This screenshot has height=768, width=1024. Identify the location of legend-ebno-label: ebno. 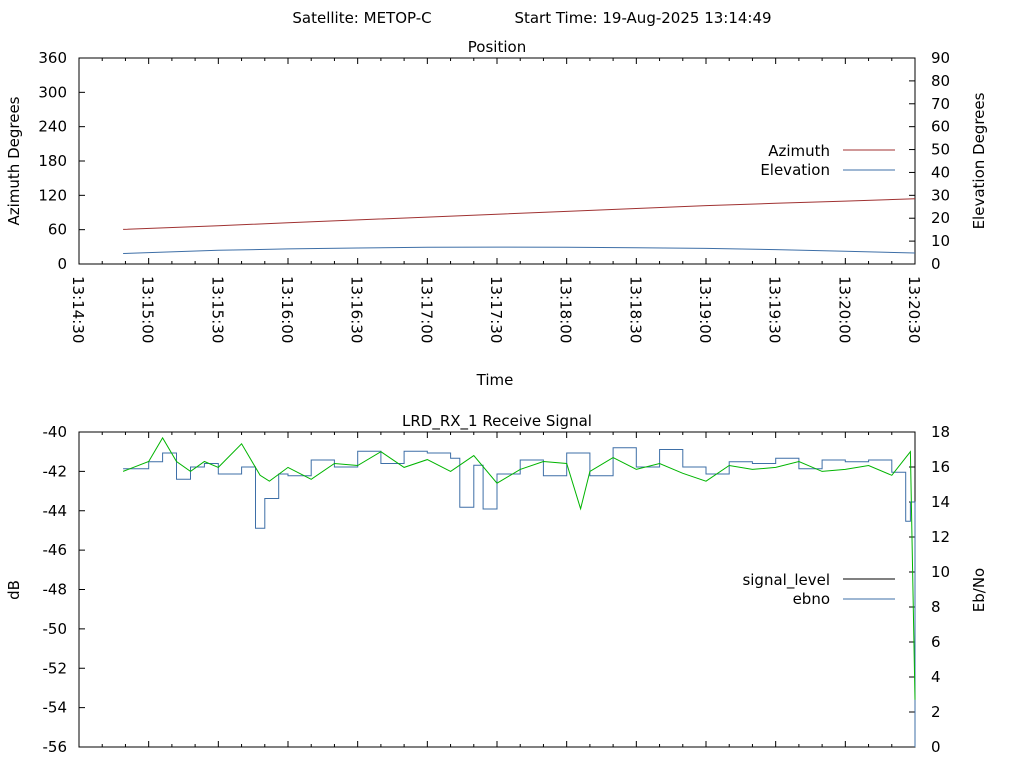
(811, 599).